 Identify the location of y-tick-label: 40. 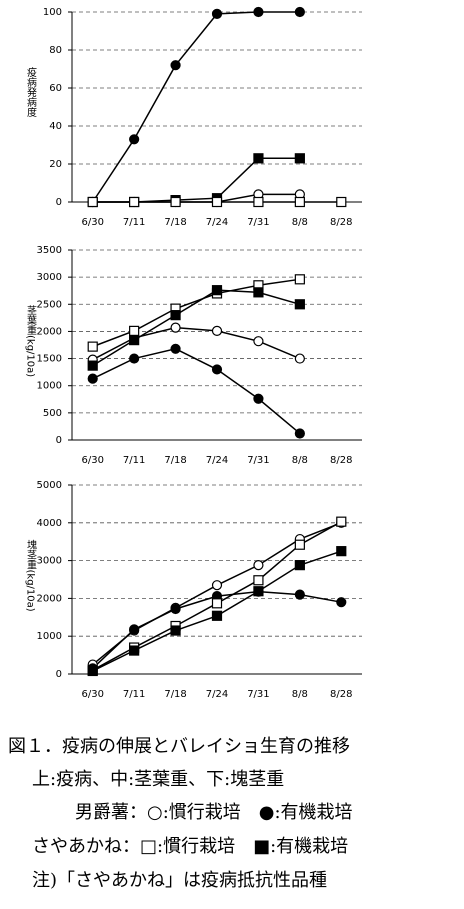
(55, 126).